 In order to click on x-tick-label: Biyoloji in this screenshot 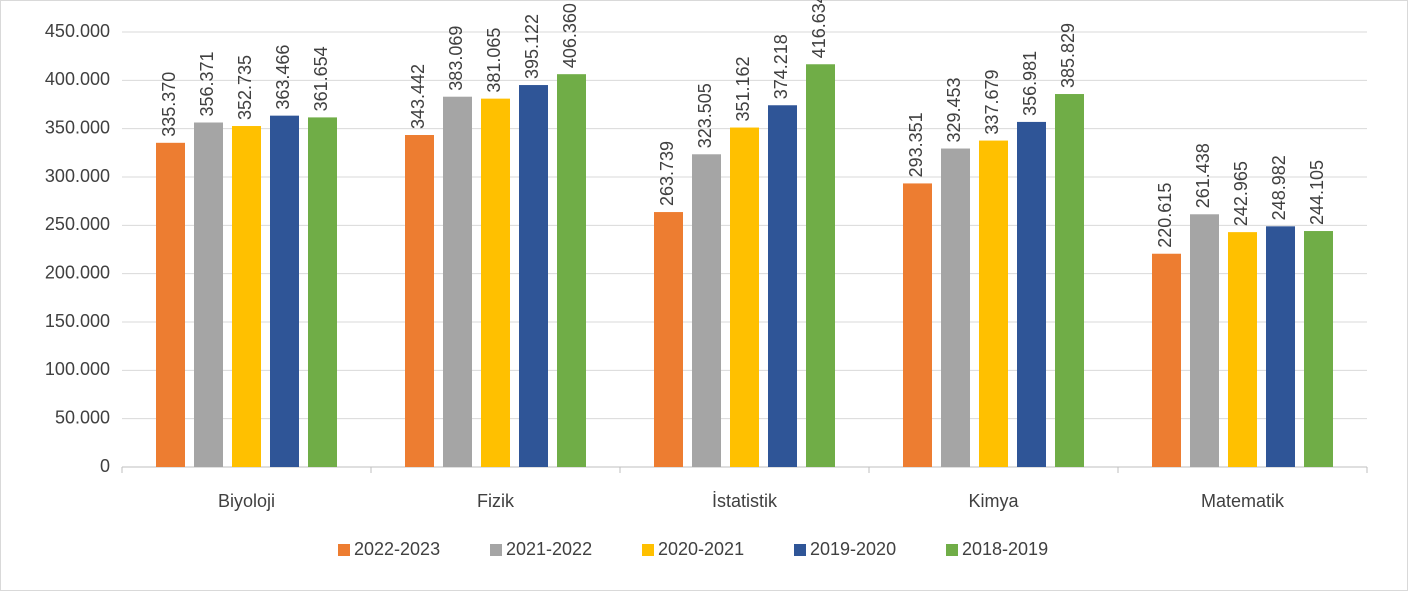, I will do `click(246, 501)`.